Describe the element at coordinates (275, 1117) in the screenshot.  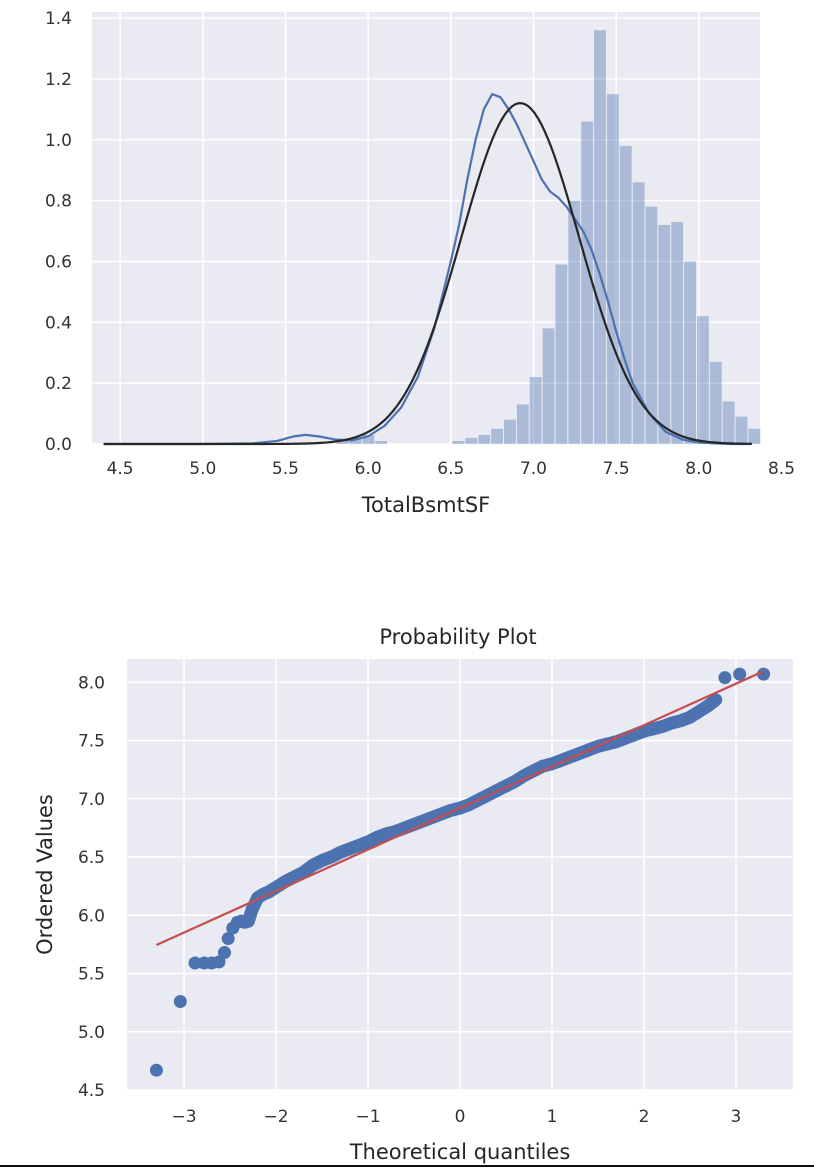
I see `probability-plot-x-tick-label: −2` at that location.